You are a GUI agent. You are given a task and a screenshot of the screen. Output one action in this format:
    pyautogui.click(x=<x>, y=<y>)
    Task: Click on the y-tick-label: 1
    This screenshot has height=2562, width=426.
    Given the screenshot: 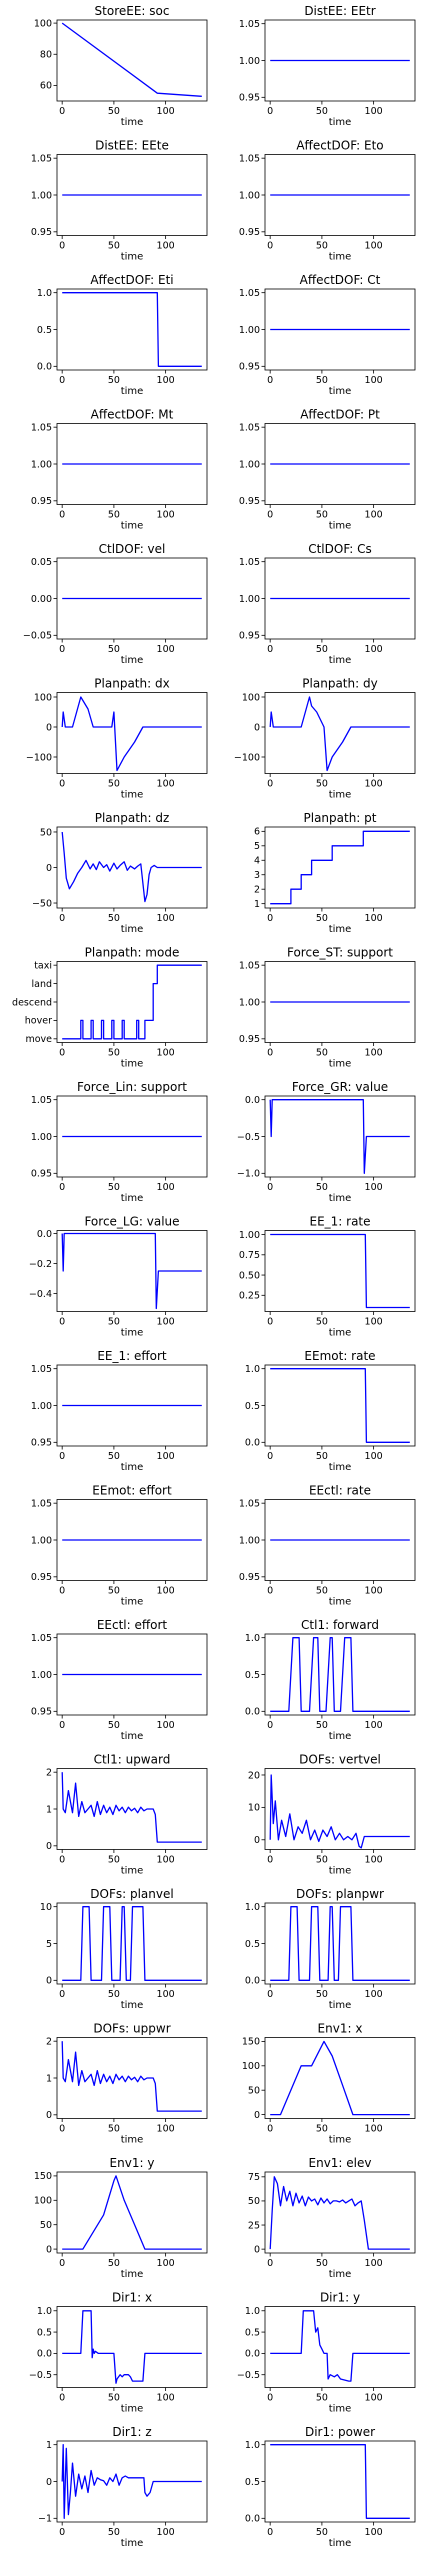 What is the action you would take?
    pyautogui.click(x=257, y=904)
    